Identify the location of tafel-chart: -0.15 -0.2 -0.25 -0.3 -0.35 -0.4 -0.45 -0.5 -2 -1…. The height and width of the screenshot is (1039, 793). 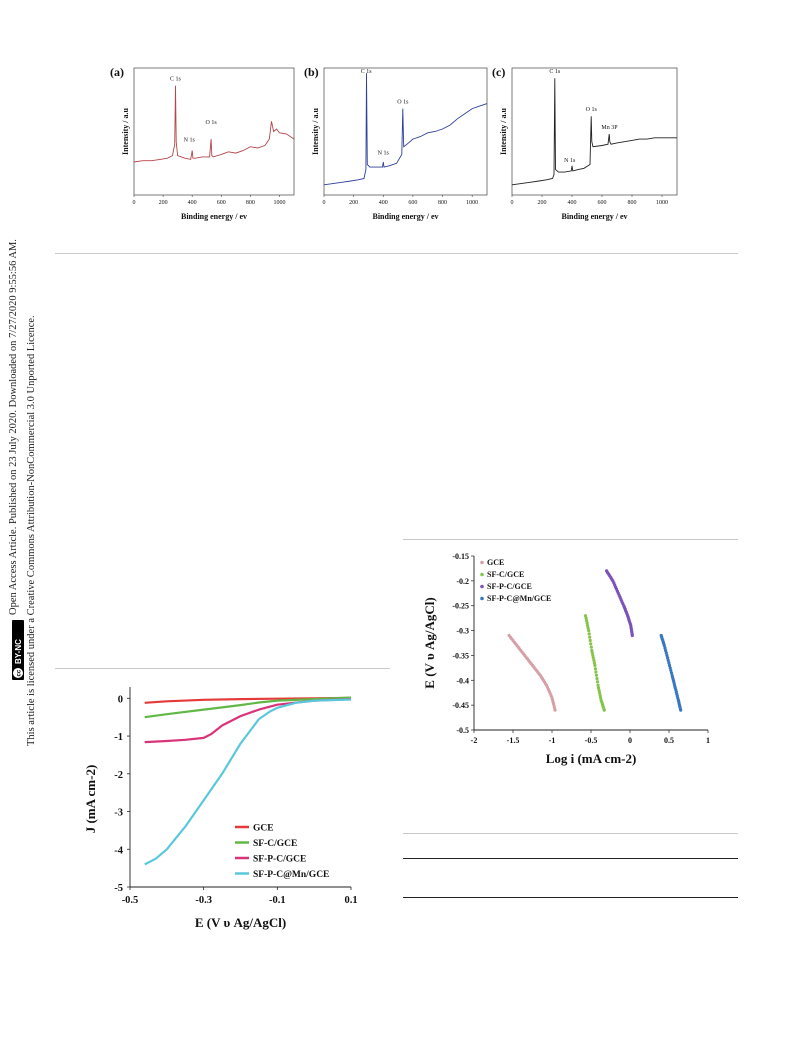
(570, 660).